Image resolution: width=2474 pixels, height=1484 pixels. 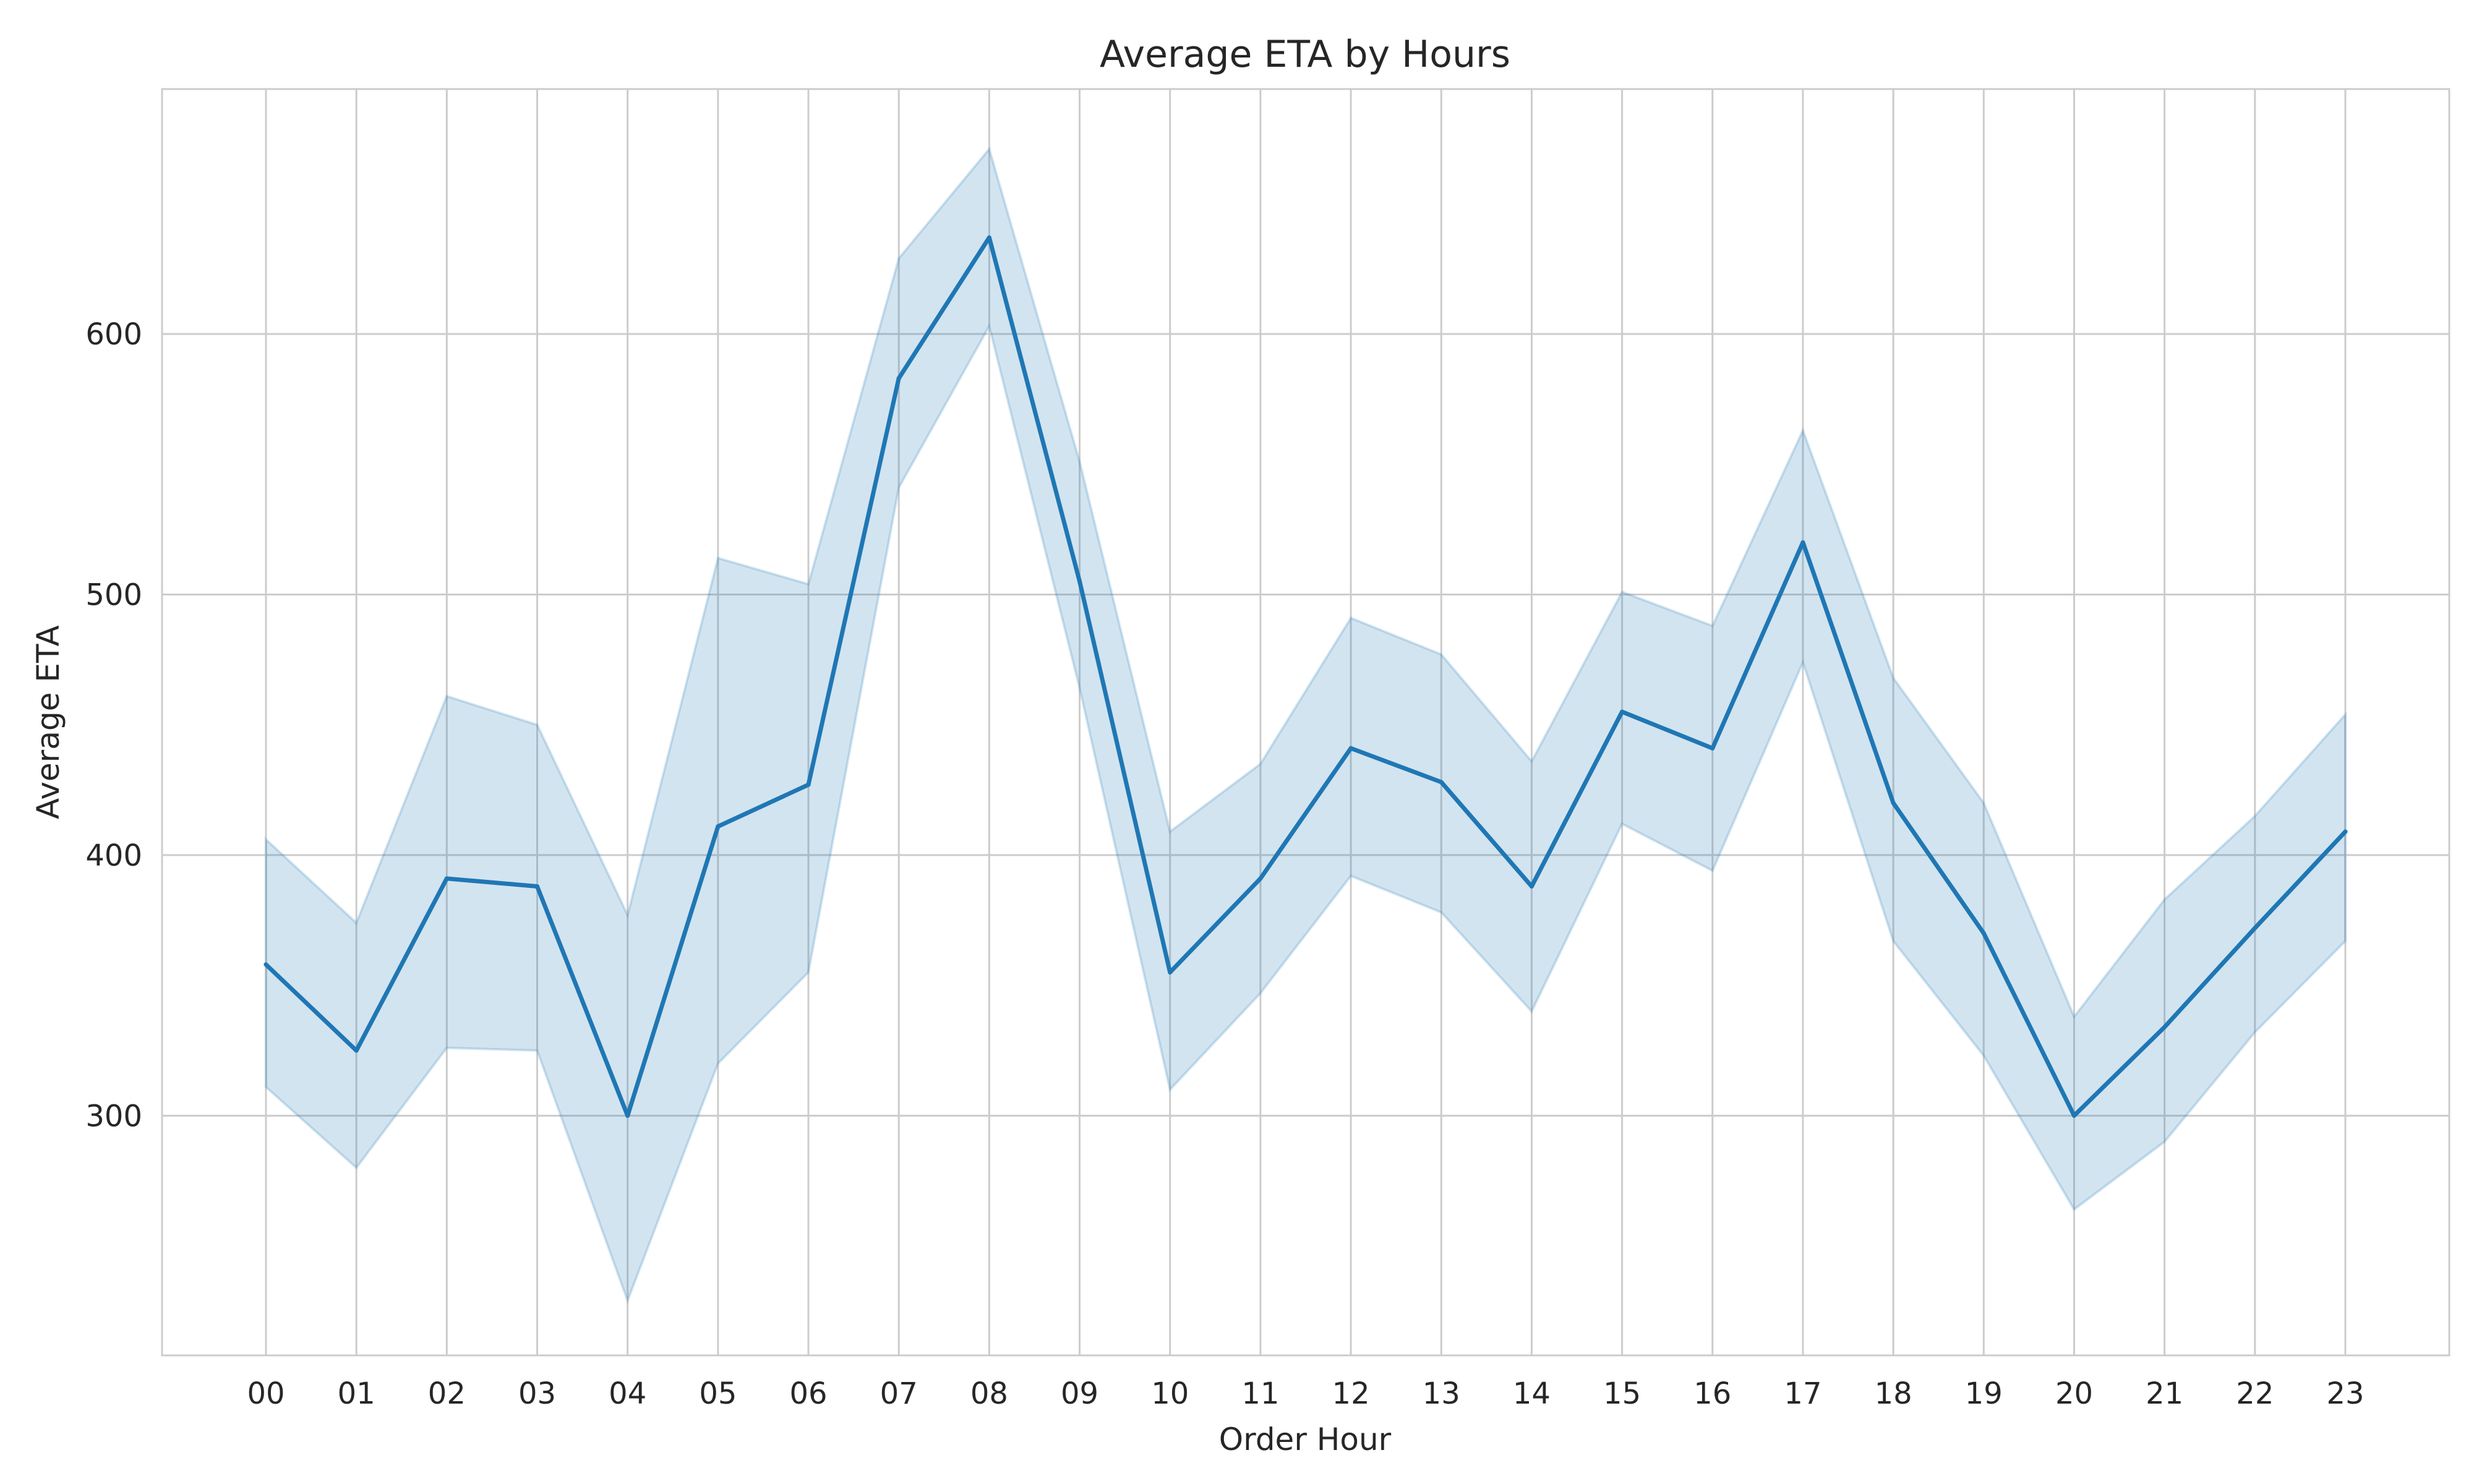 I want to click on x-tick-label: 19, so click(x=1984, y=1393).